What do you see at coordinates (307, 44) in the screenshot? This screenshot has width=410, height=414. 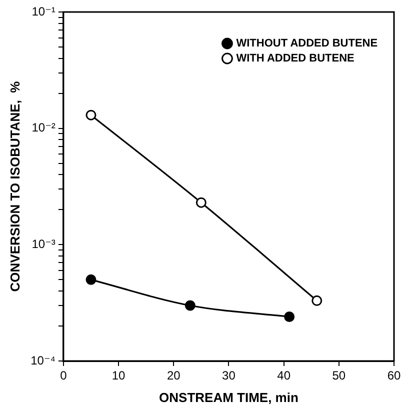 I see `legend-label: WITHOUT ADDED BUTENE` at bounding box center [307, 44].